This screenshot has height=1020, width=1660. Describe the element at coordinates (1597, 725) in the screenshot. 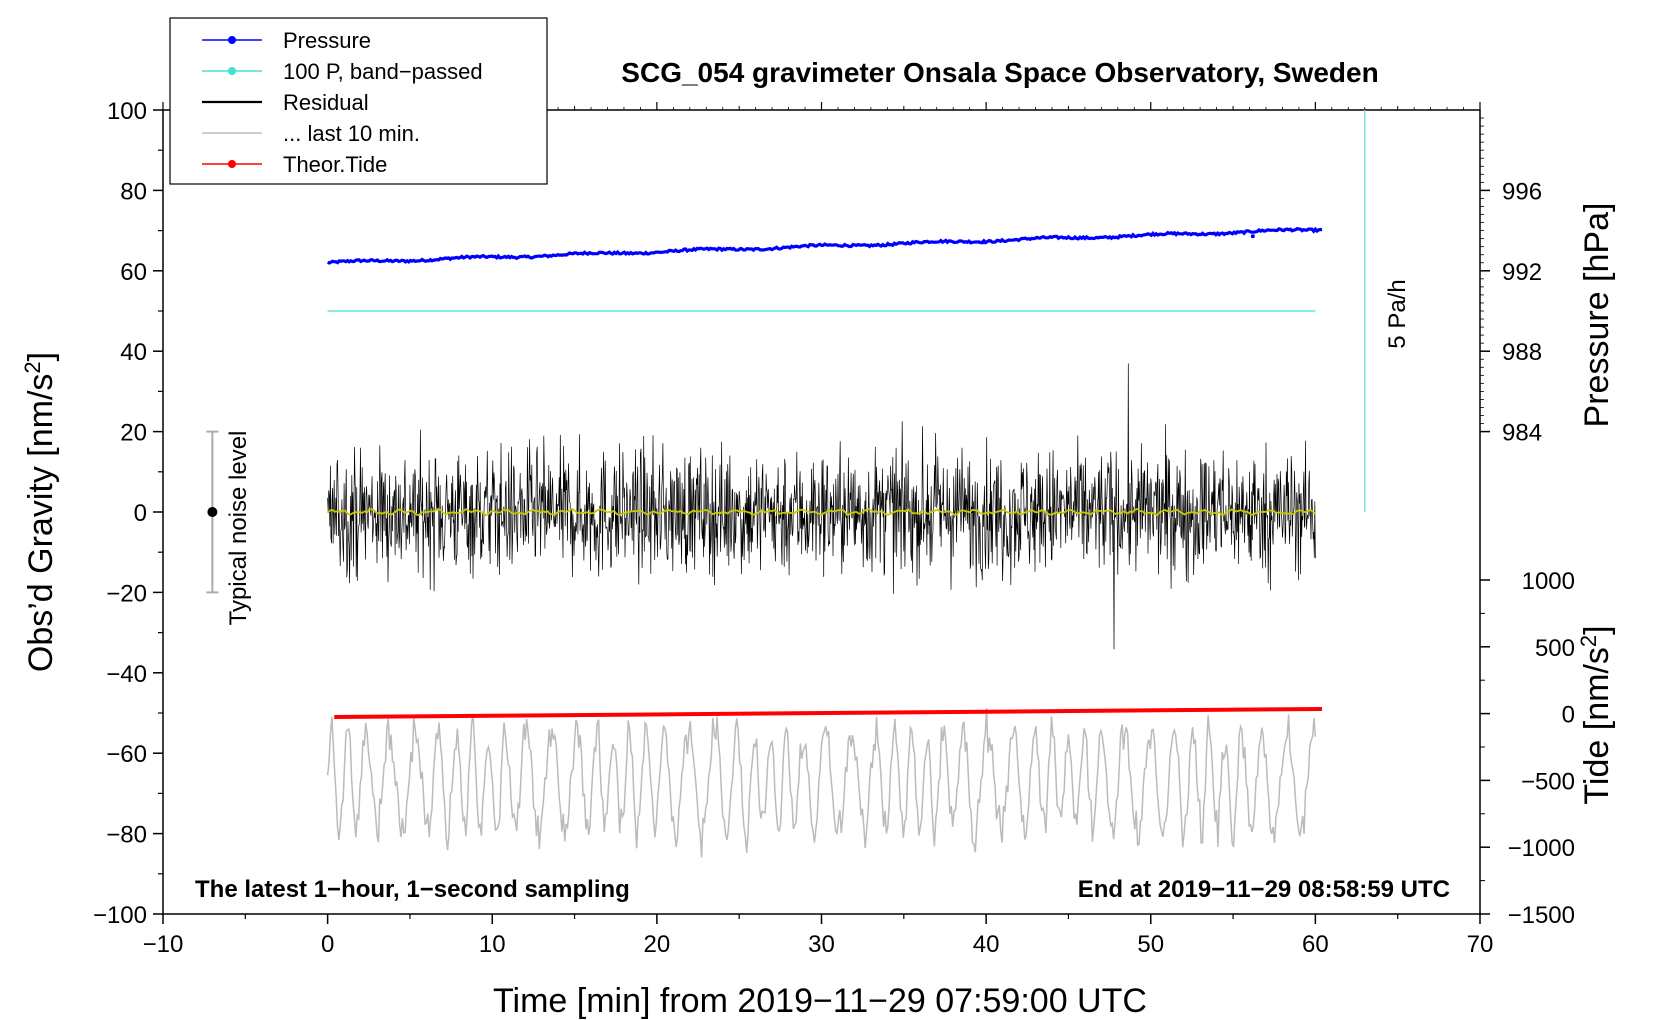

I see `tide-axis-title-text: Tide [nm/s` at that location.